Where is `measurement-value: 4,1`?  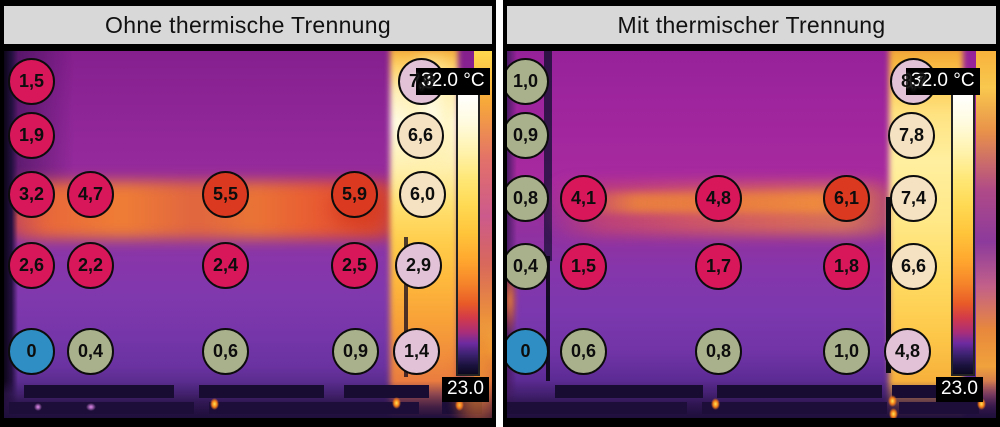 measurement-value: 4,1 is located at coordinates (583, 198).